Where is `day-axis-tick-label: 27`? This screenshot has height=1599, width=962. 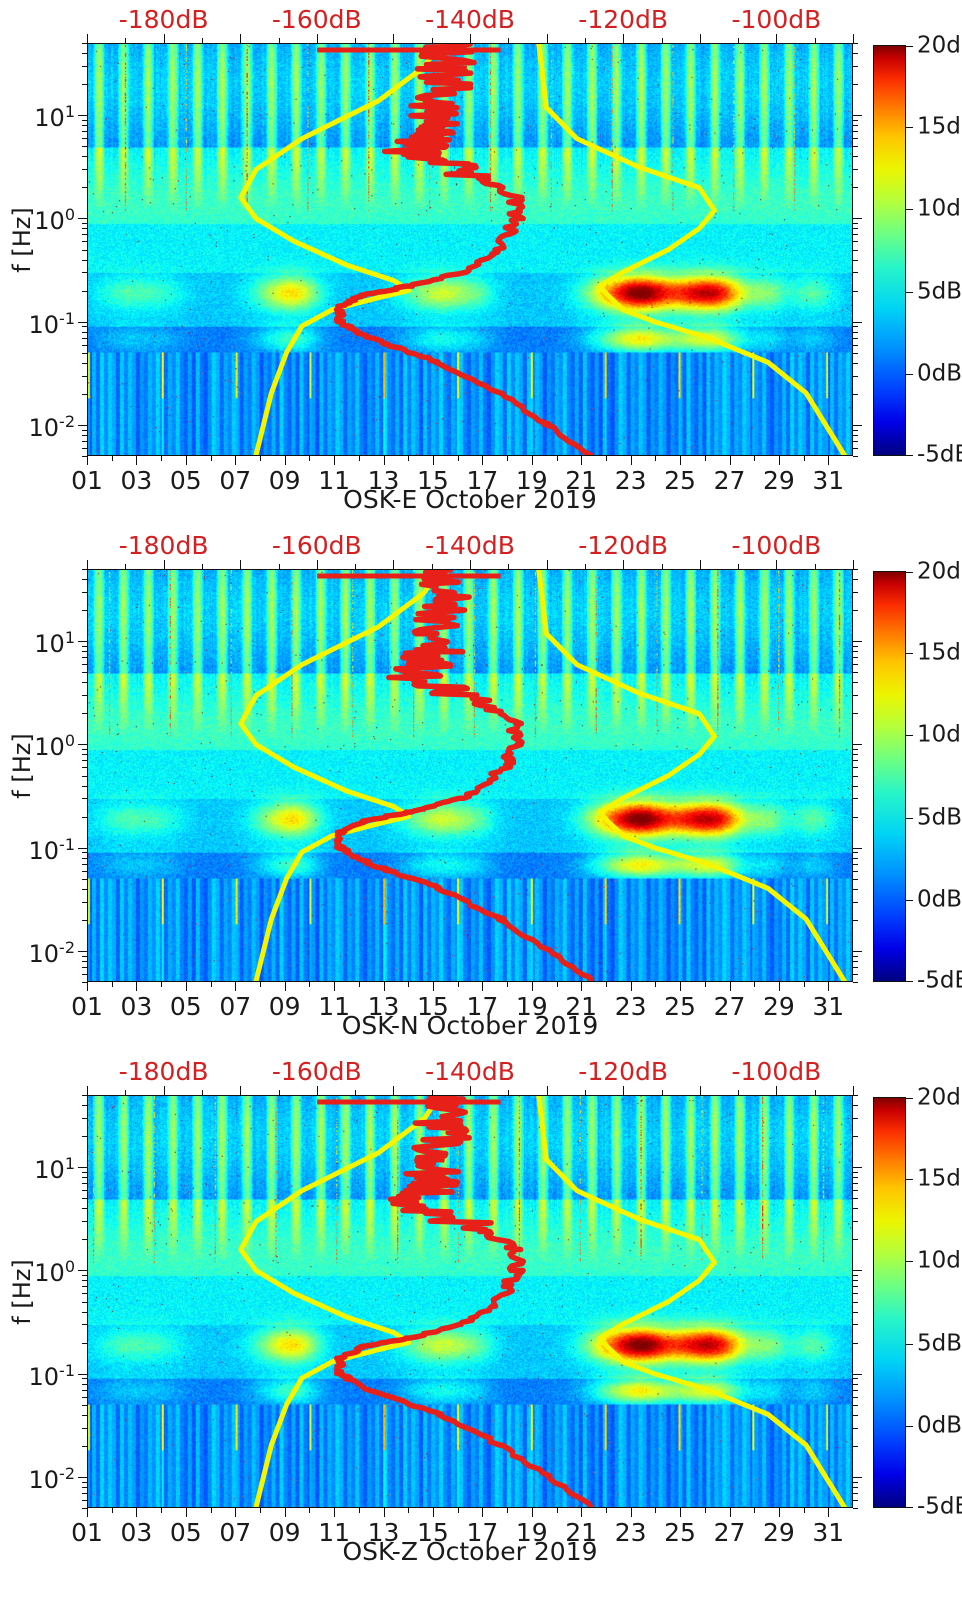 day-axis-tick-label: 27 is located at coordinates (729, 1532).